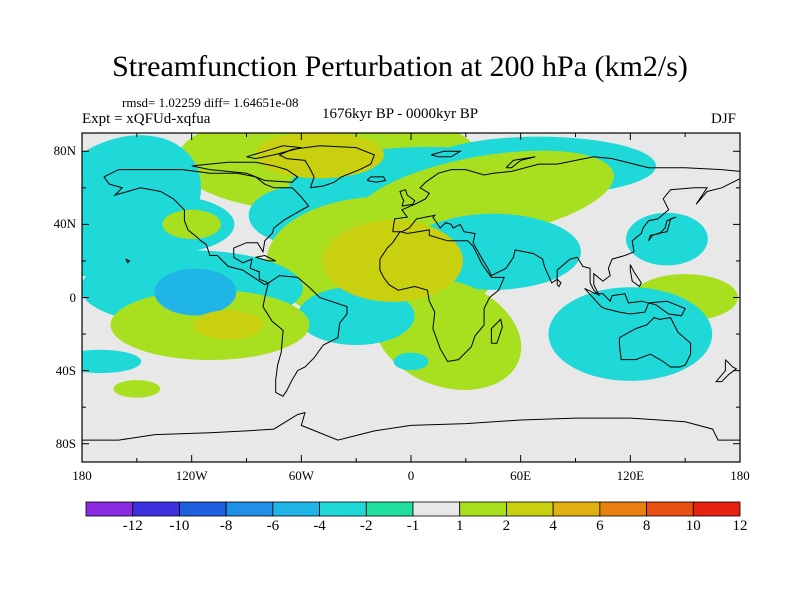  I want to click on colorbar-label: 4, so click(553, 526).